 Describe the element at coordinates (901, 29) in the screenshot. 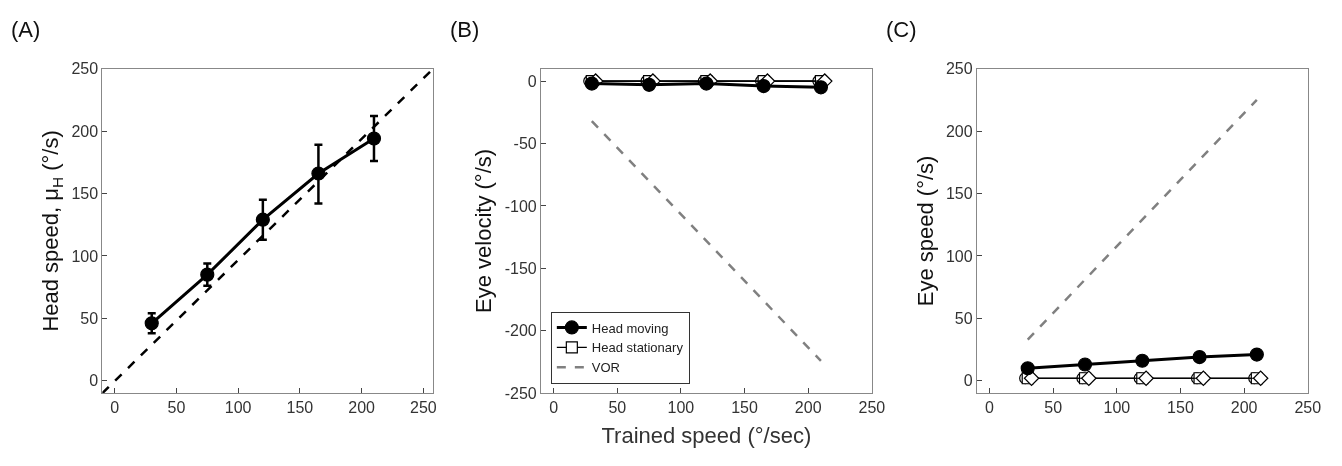

I see `chart-title: (C)` at that location.